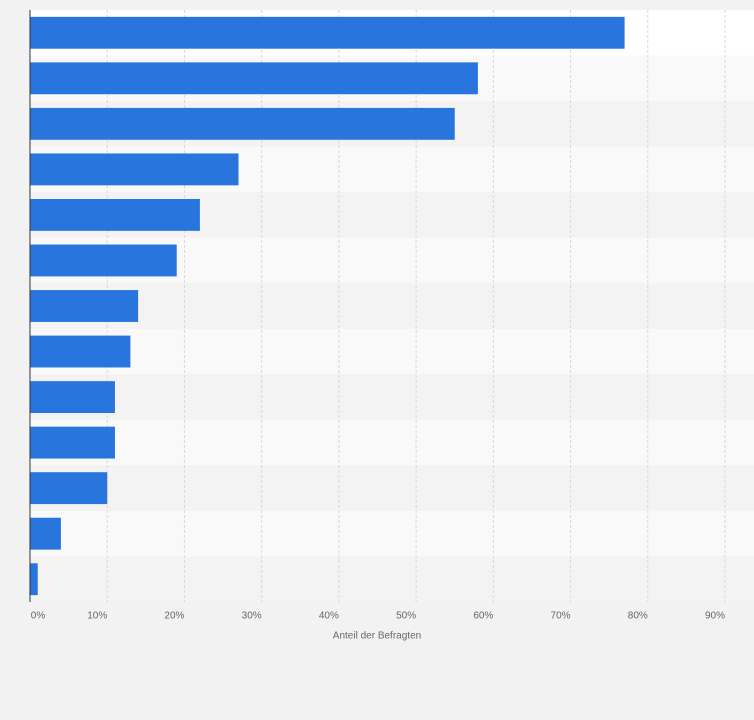 The image size is (754, 720). Describe the element at coordinates (252, 616) in the screenshot. I see `x-tick-label: 30%` at that location.